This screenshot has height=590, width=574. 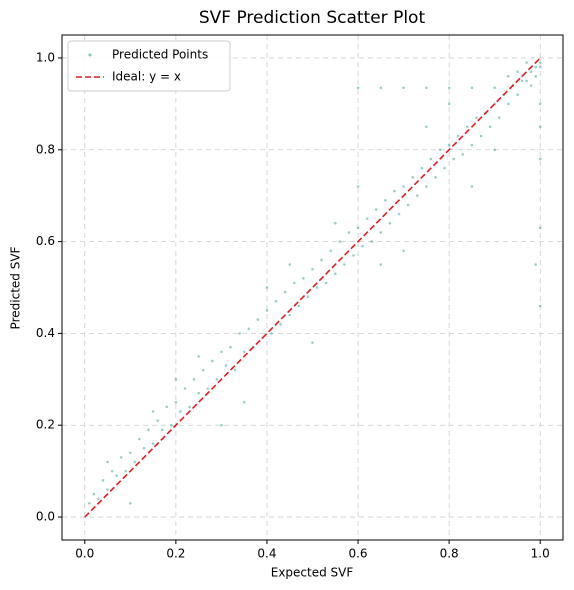 I want to click on x-tick-label: 1.0, so click(x=540, y=554).